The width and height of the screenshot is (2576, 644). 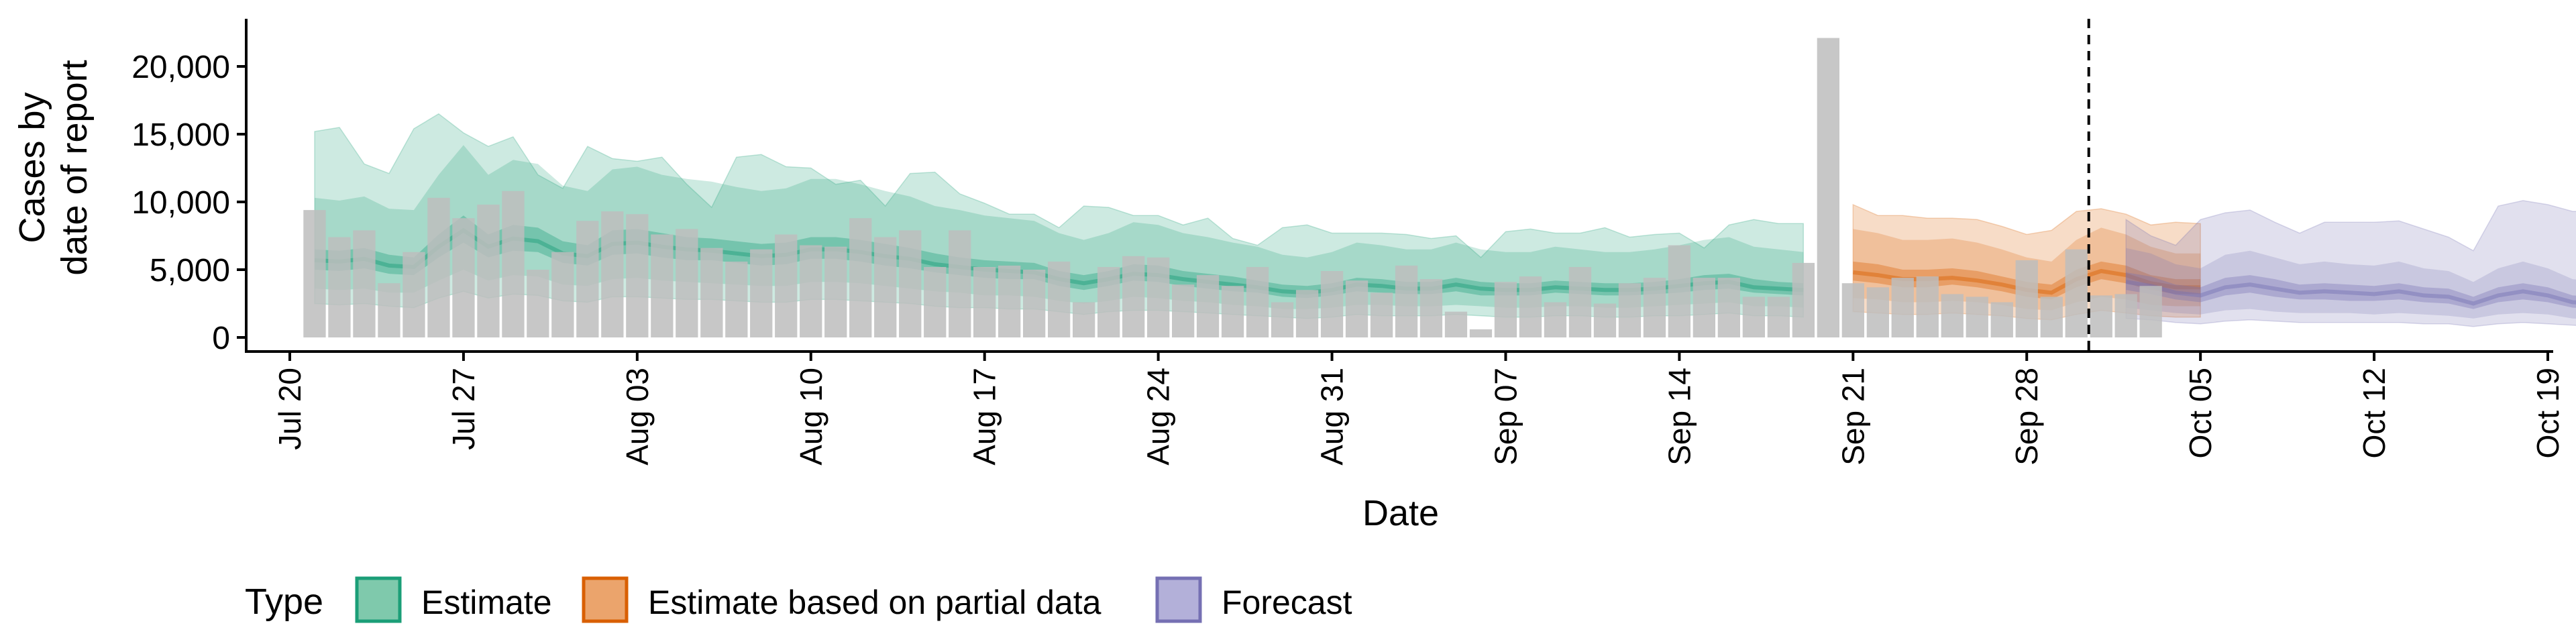 I want to click on legend-label-partial: Estimate based on partial data, so click(x=875, y=602).